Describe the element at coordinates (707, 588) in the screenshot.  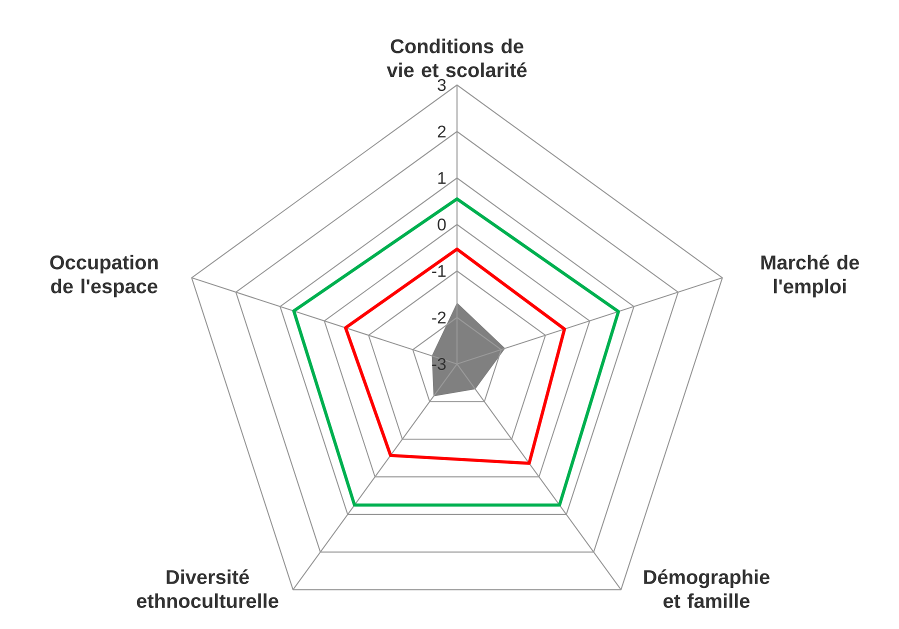
I see `spoke-label: Démographie et famille` at that location.